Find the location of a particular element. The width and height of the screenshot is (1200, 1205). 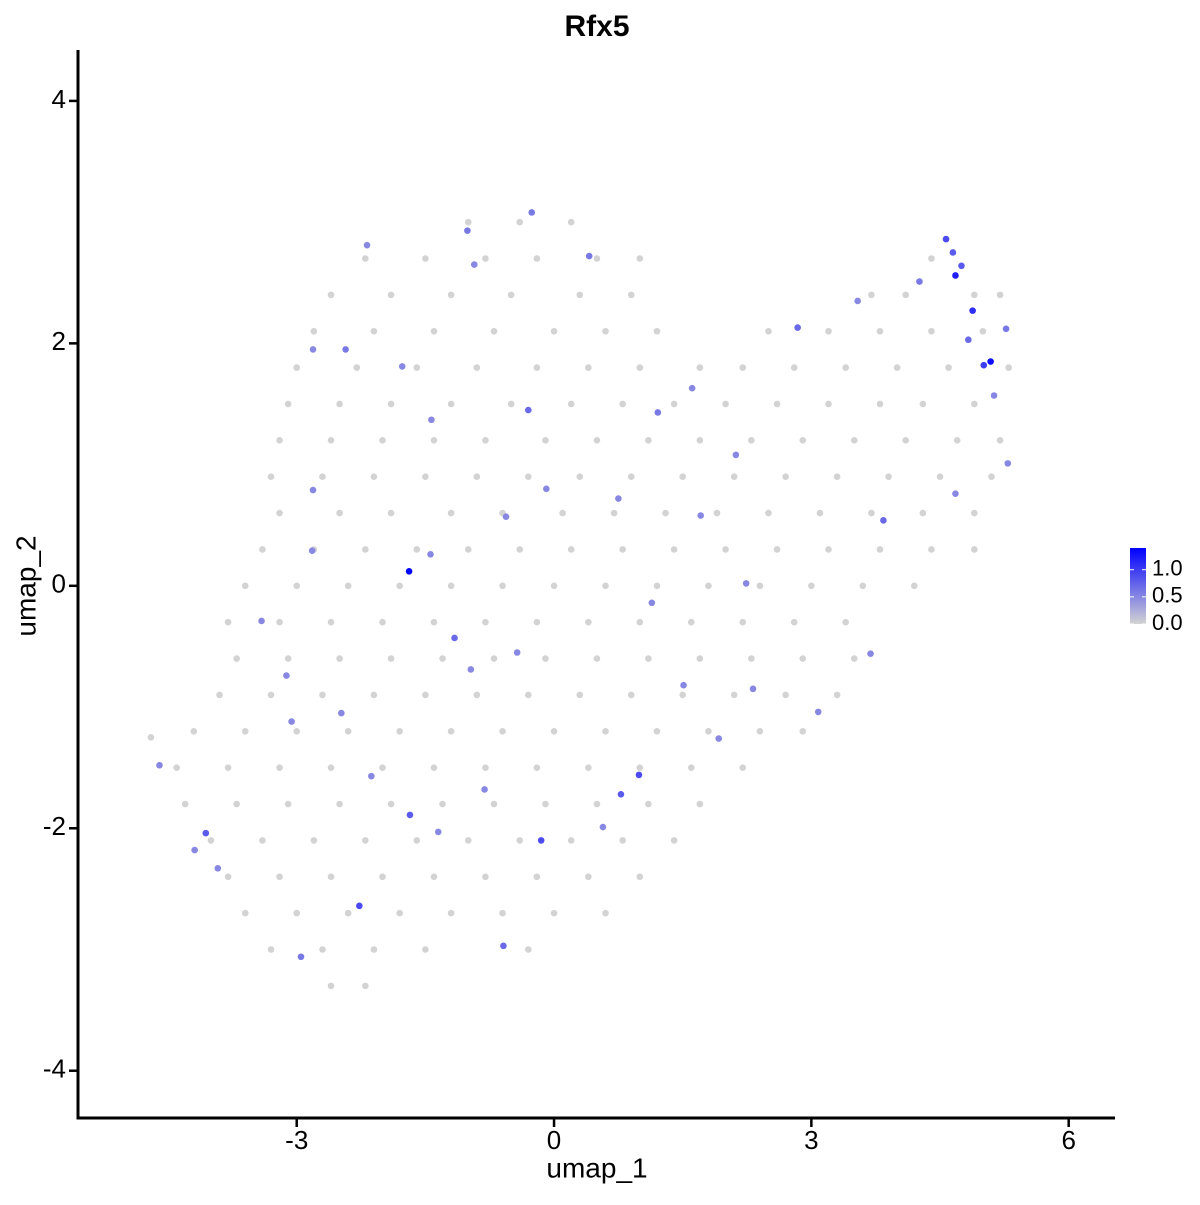

colorbar is located at coordinates (1138, 586).